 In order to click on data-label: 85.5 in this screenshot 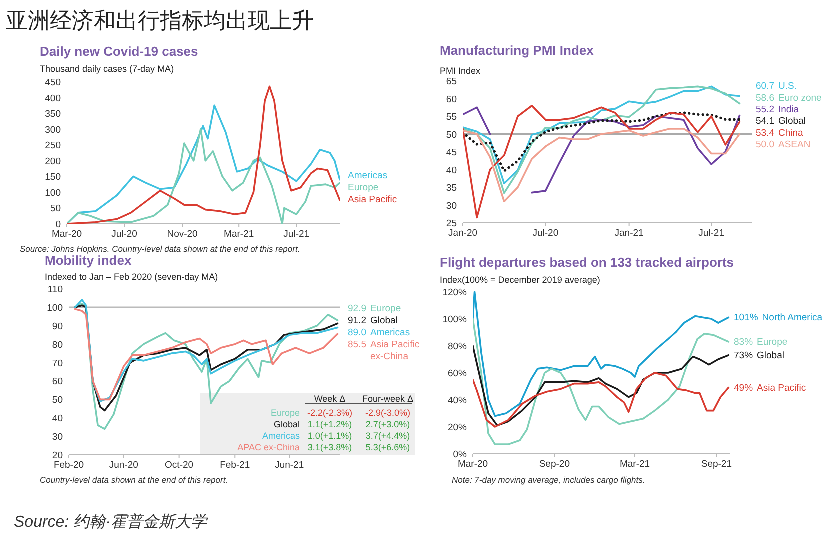, I will do `click(357, 345)`.